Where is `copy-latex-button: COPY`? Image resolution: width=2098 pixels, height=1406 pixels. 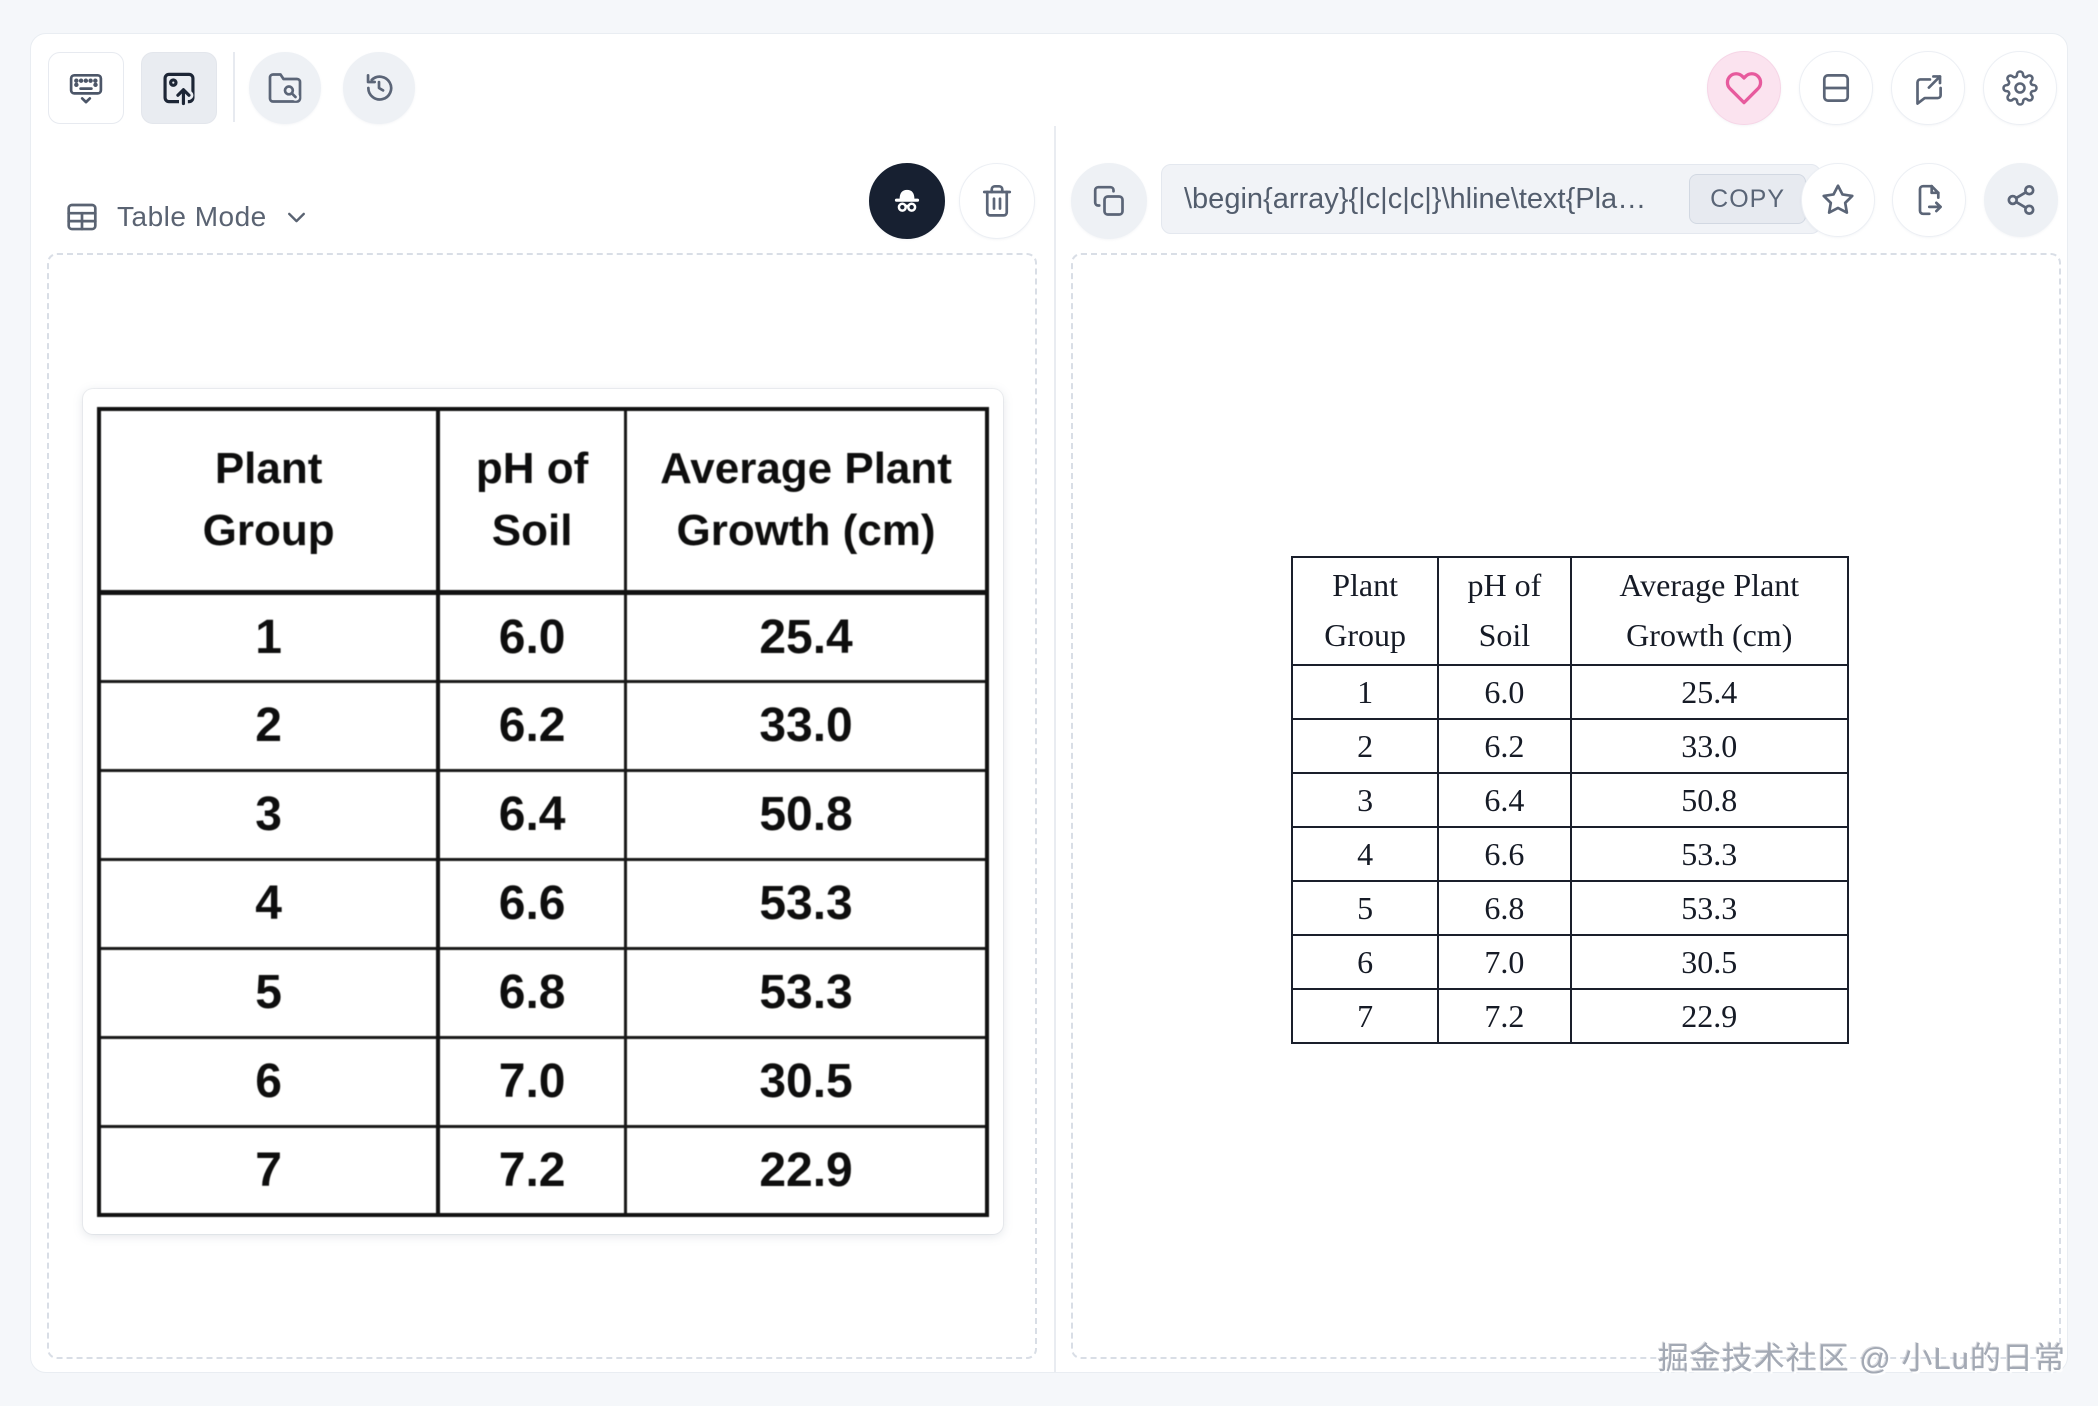 copy-latex-button: COPY is located at coordinates (1747, 199).